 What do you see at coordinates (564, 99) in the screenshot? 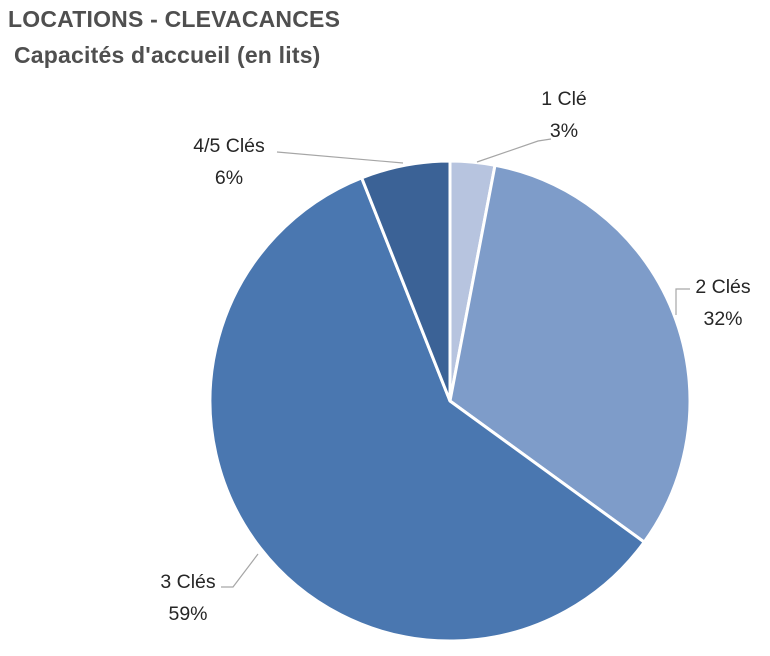
I see `data-label-1cle-name: 1 Clé` at bounding box center [564, 99].